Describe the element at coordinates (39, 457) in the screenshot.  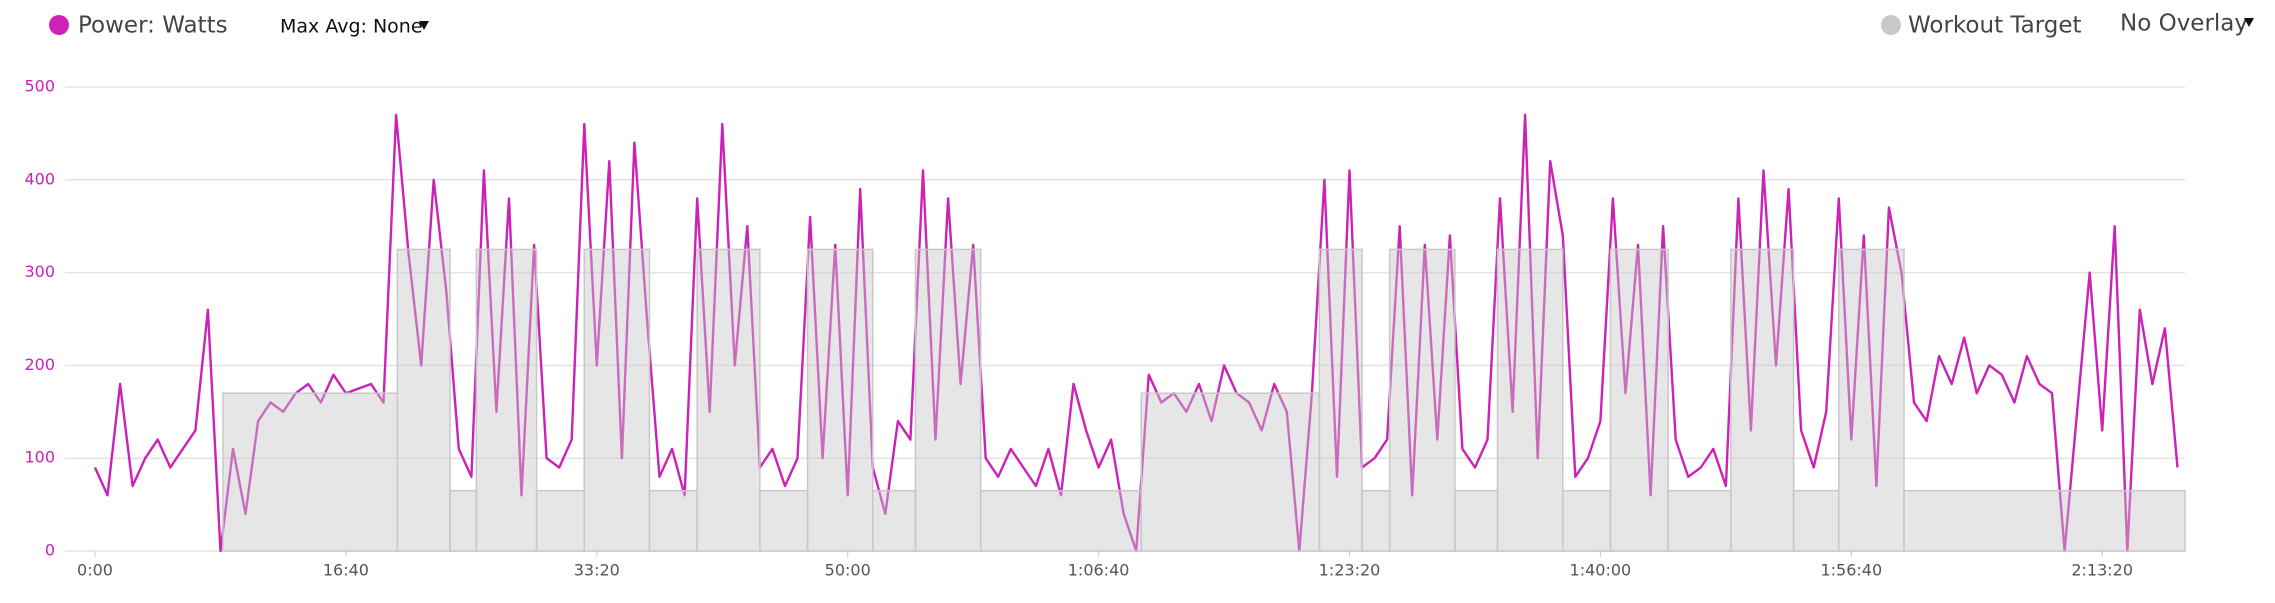
I see `y-tick-label: 100` at that location.